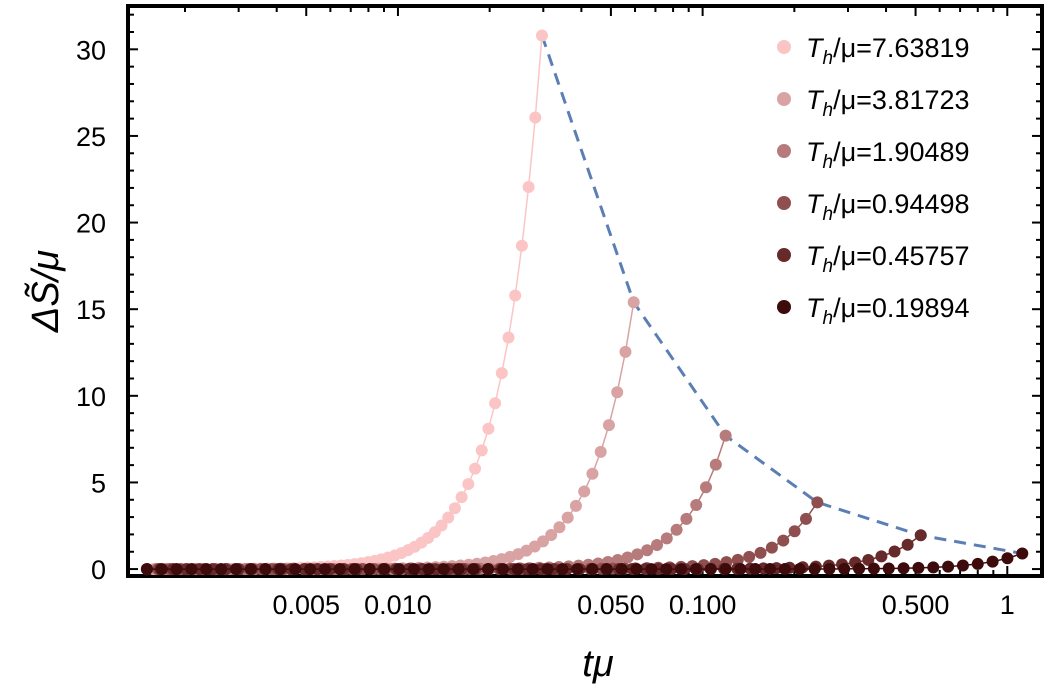 The image size is (1060, 691). I want to click on y-tick-labels: 0 5 10 15 20 25 30, so click(91, 310).